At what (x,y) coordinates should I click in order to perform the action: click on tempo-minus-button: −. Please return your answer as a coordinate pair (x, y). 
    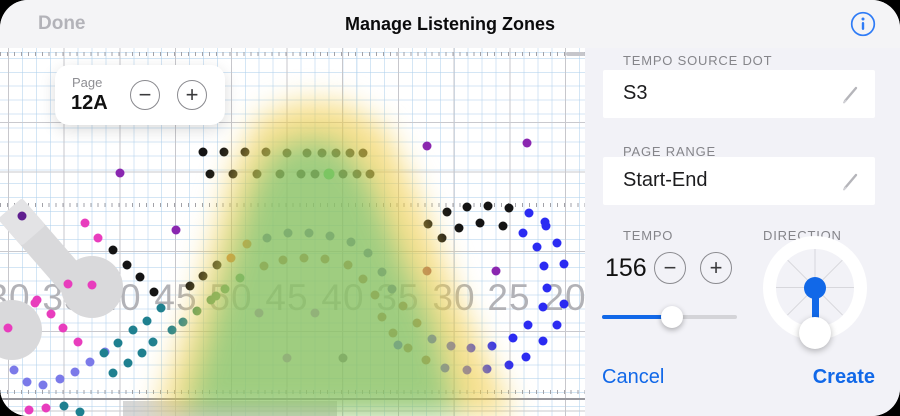
    Looking at the image, I should click on (670, 268).